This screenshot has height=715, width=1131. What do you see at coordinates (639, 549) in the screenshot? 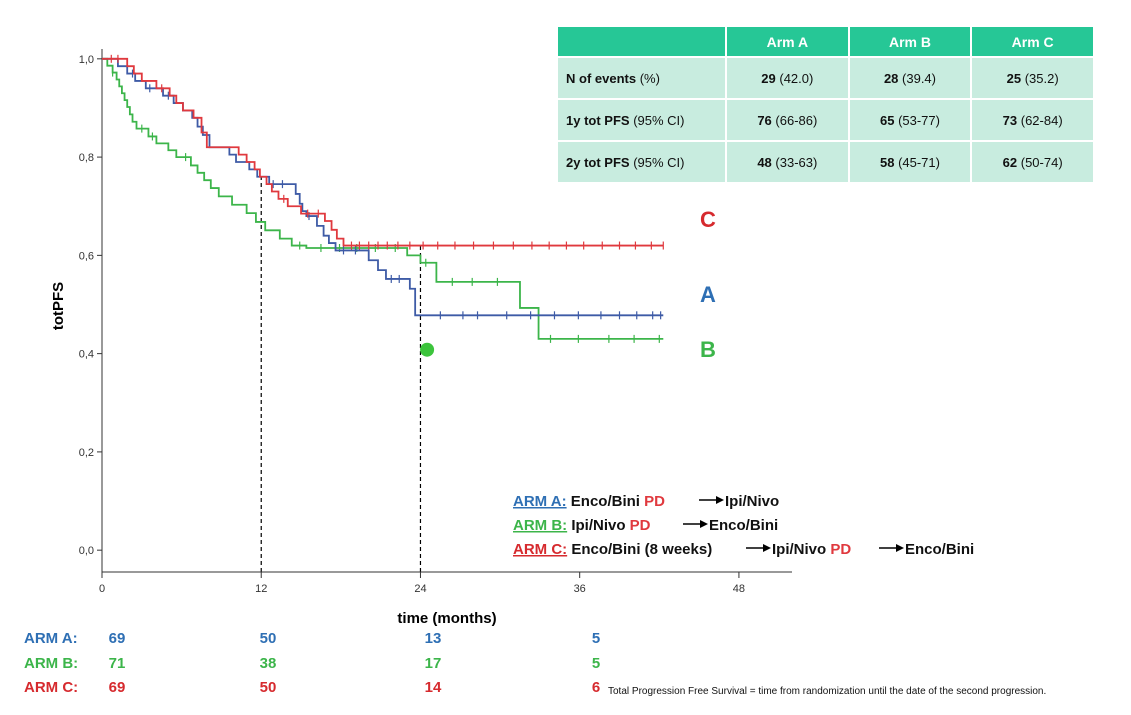
I see `arm-c-text1: Enco/Bini (8 weeks)` at bounding box center [639, 549].